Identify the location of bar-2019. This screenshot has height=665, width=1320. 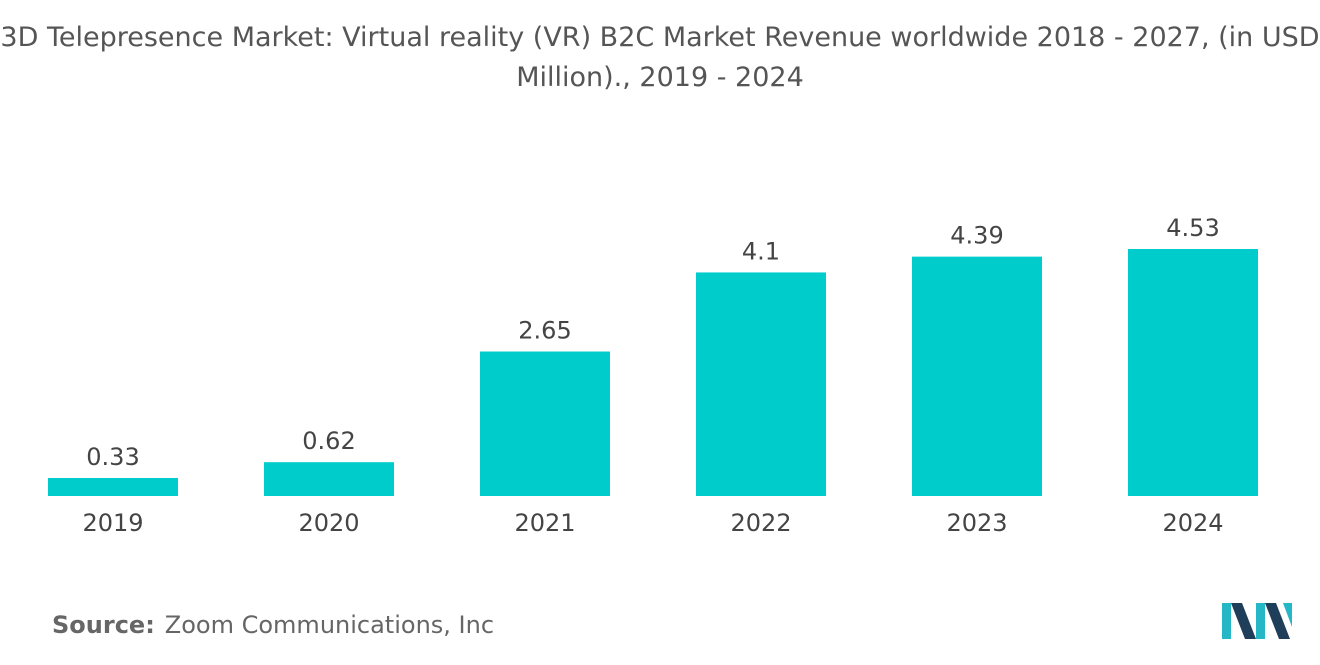
(113, 487).